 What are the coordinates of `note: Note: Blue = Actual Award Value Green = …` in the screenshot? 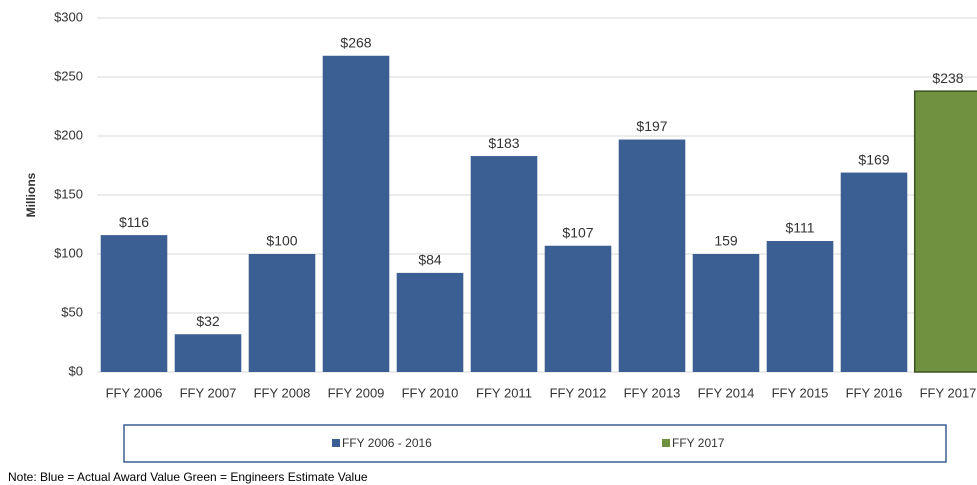 It's located at (188, 477).